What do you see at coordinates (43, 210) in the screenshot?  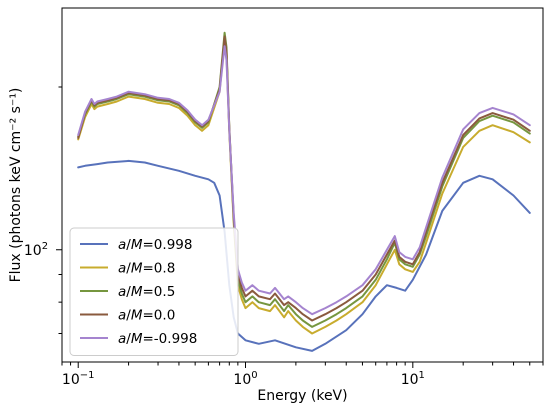 I see `y-axis-ticks: 102` at bounding box center [43, 210].